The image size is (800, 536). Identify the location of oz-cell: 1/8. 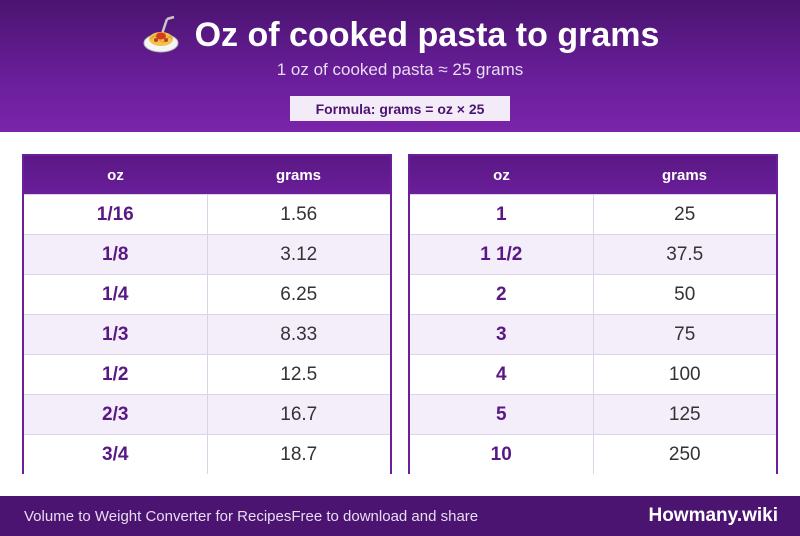
(116, 254).